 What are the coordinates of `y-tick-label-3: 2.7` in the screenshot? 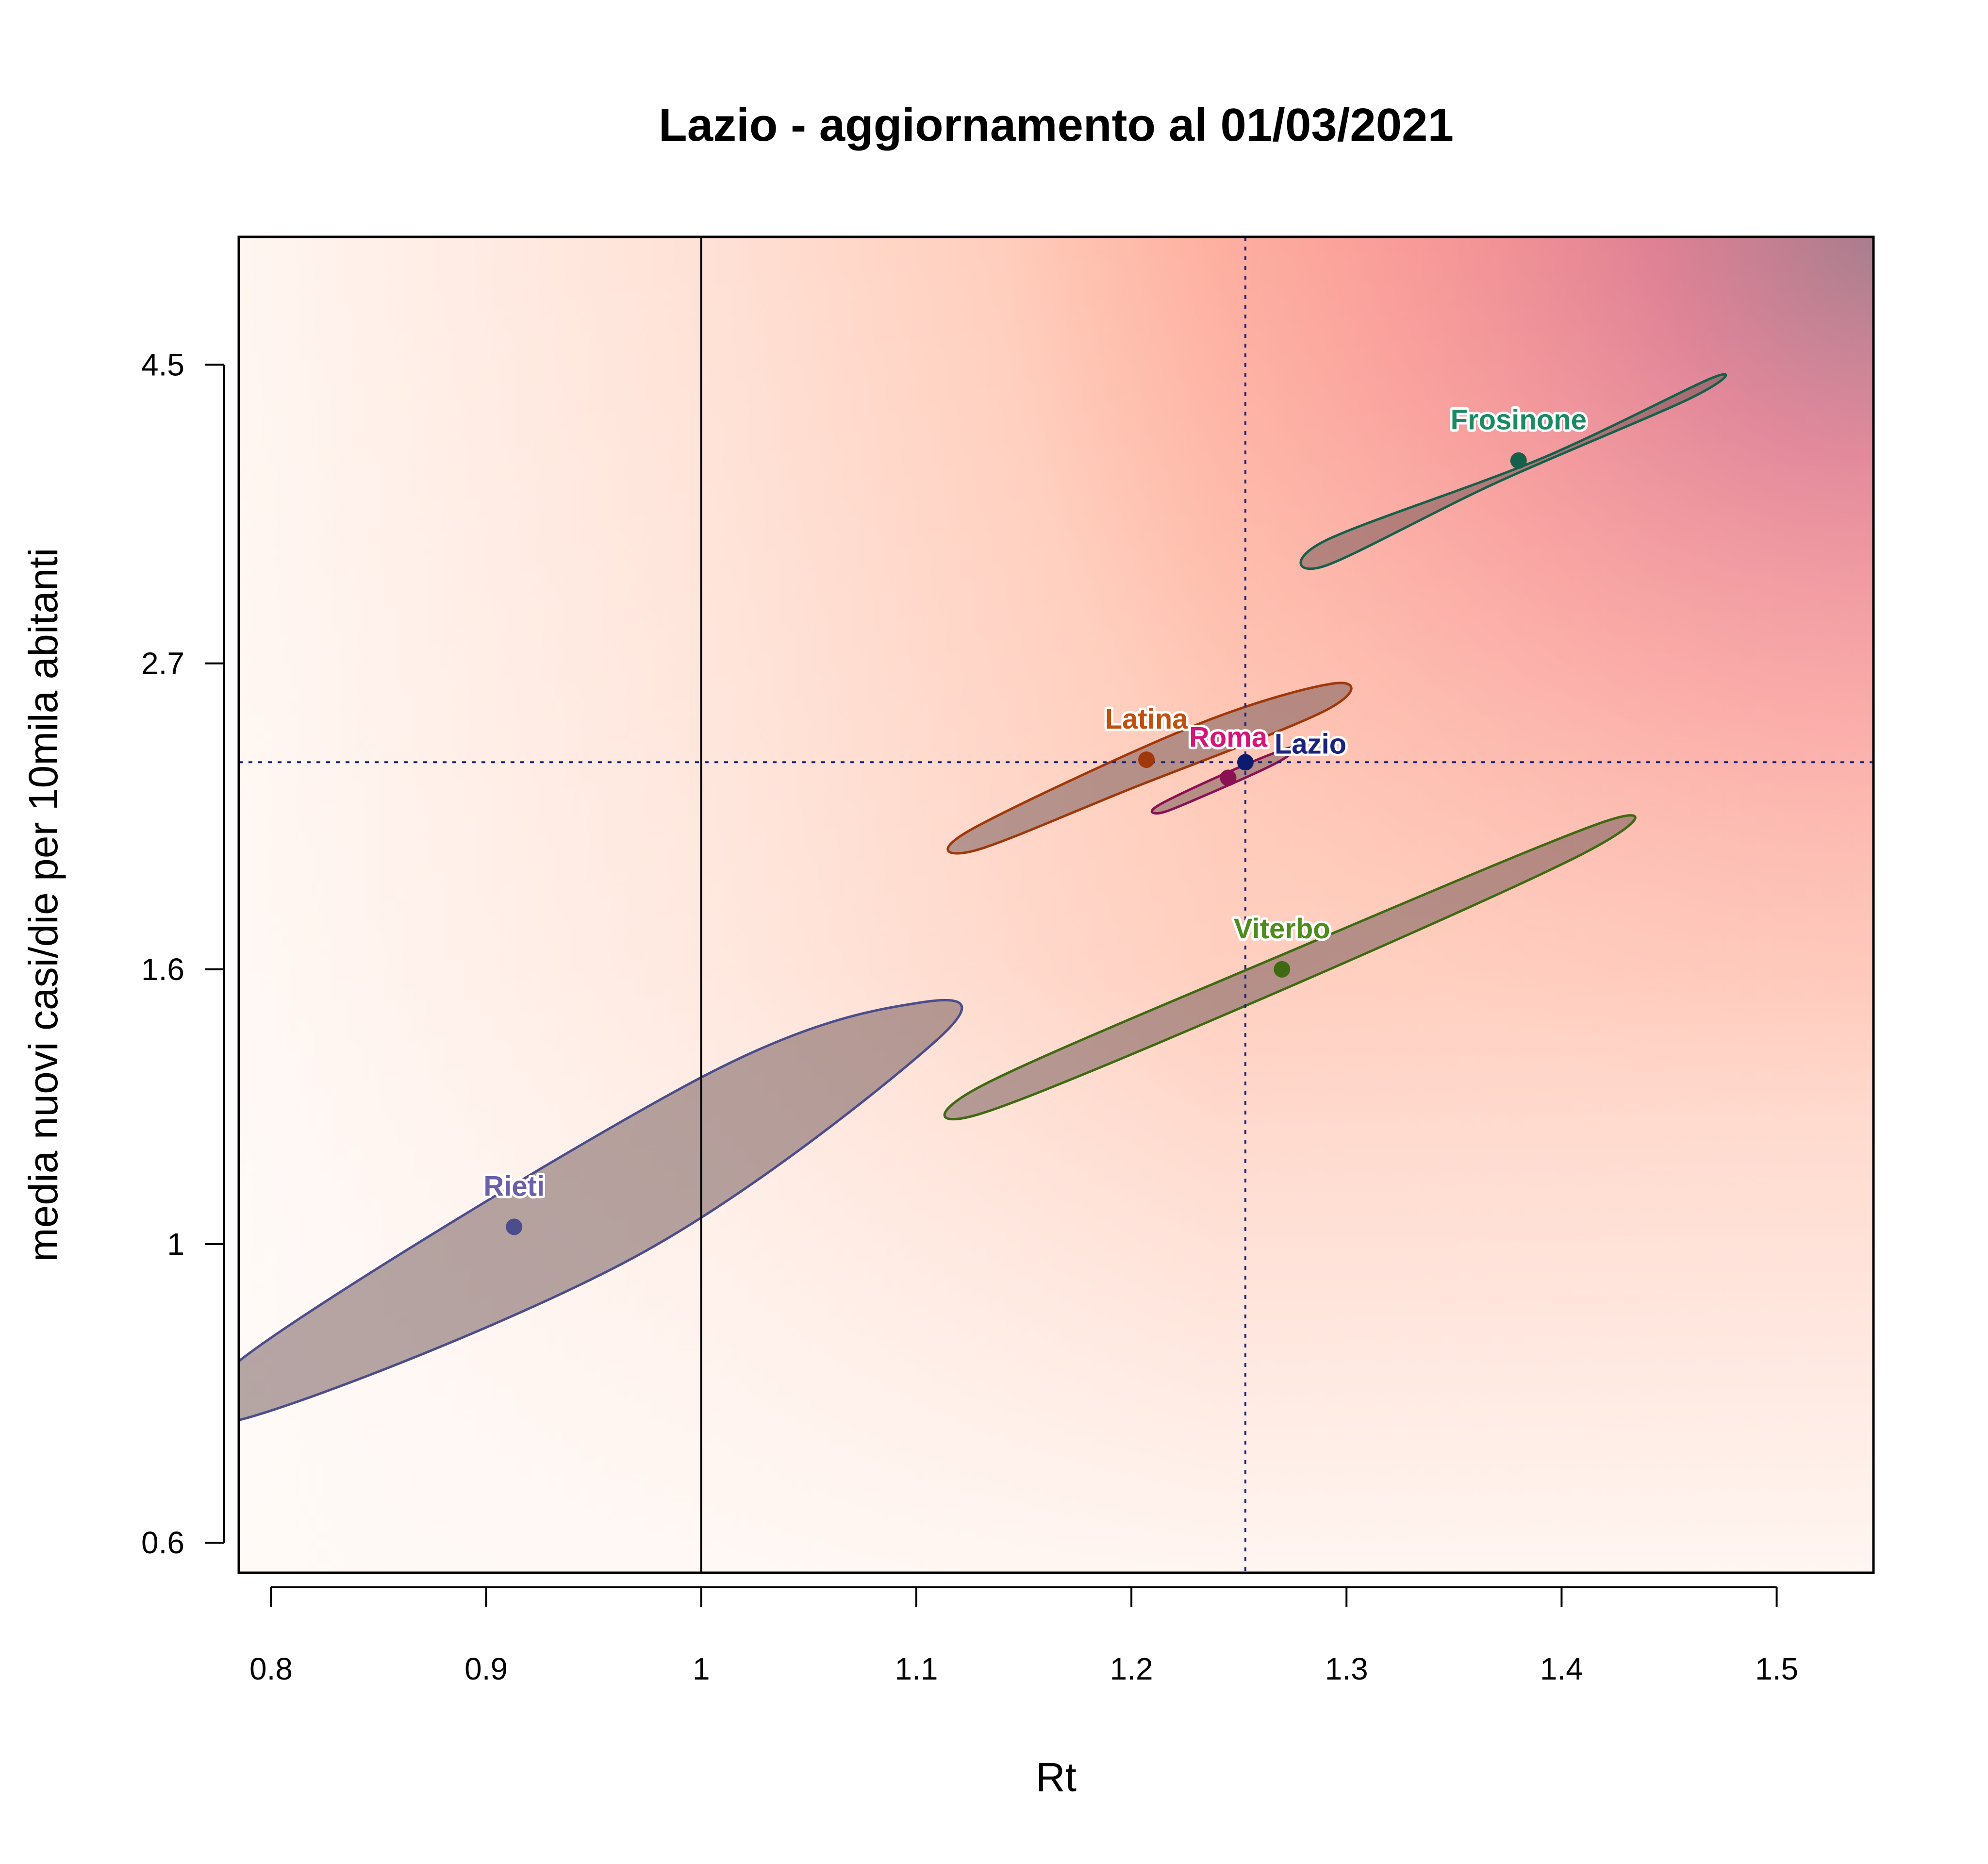 It's located at (163, 663).